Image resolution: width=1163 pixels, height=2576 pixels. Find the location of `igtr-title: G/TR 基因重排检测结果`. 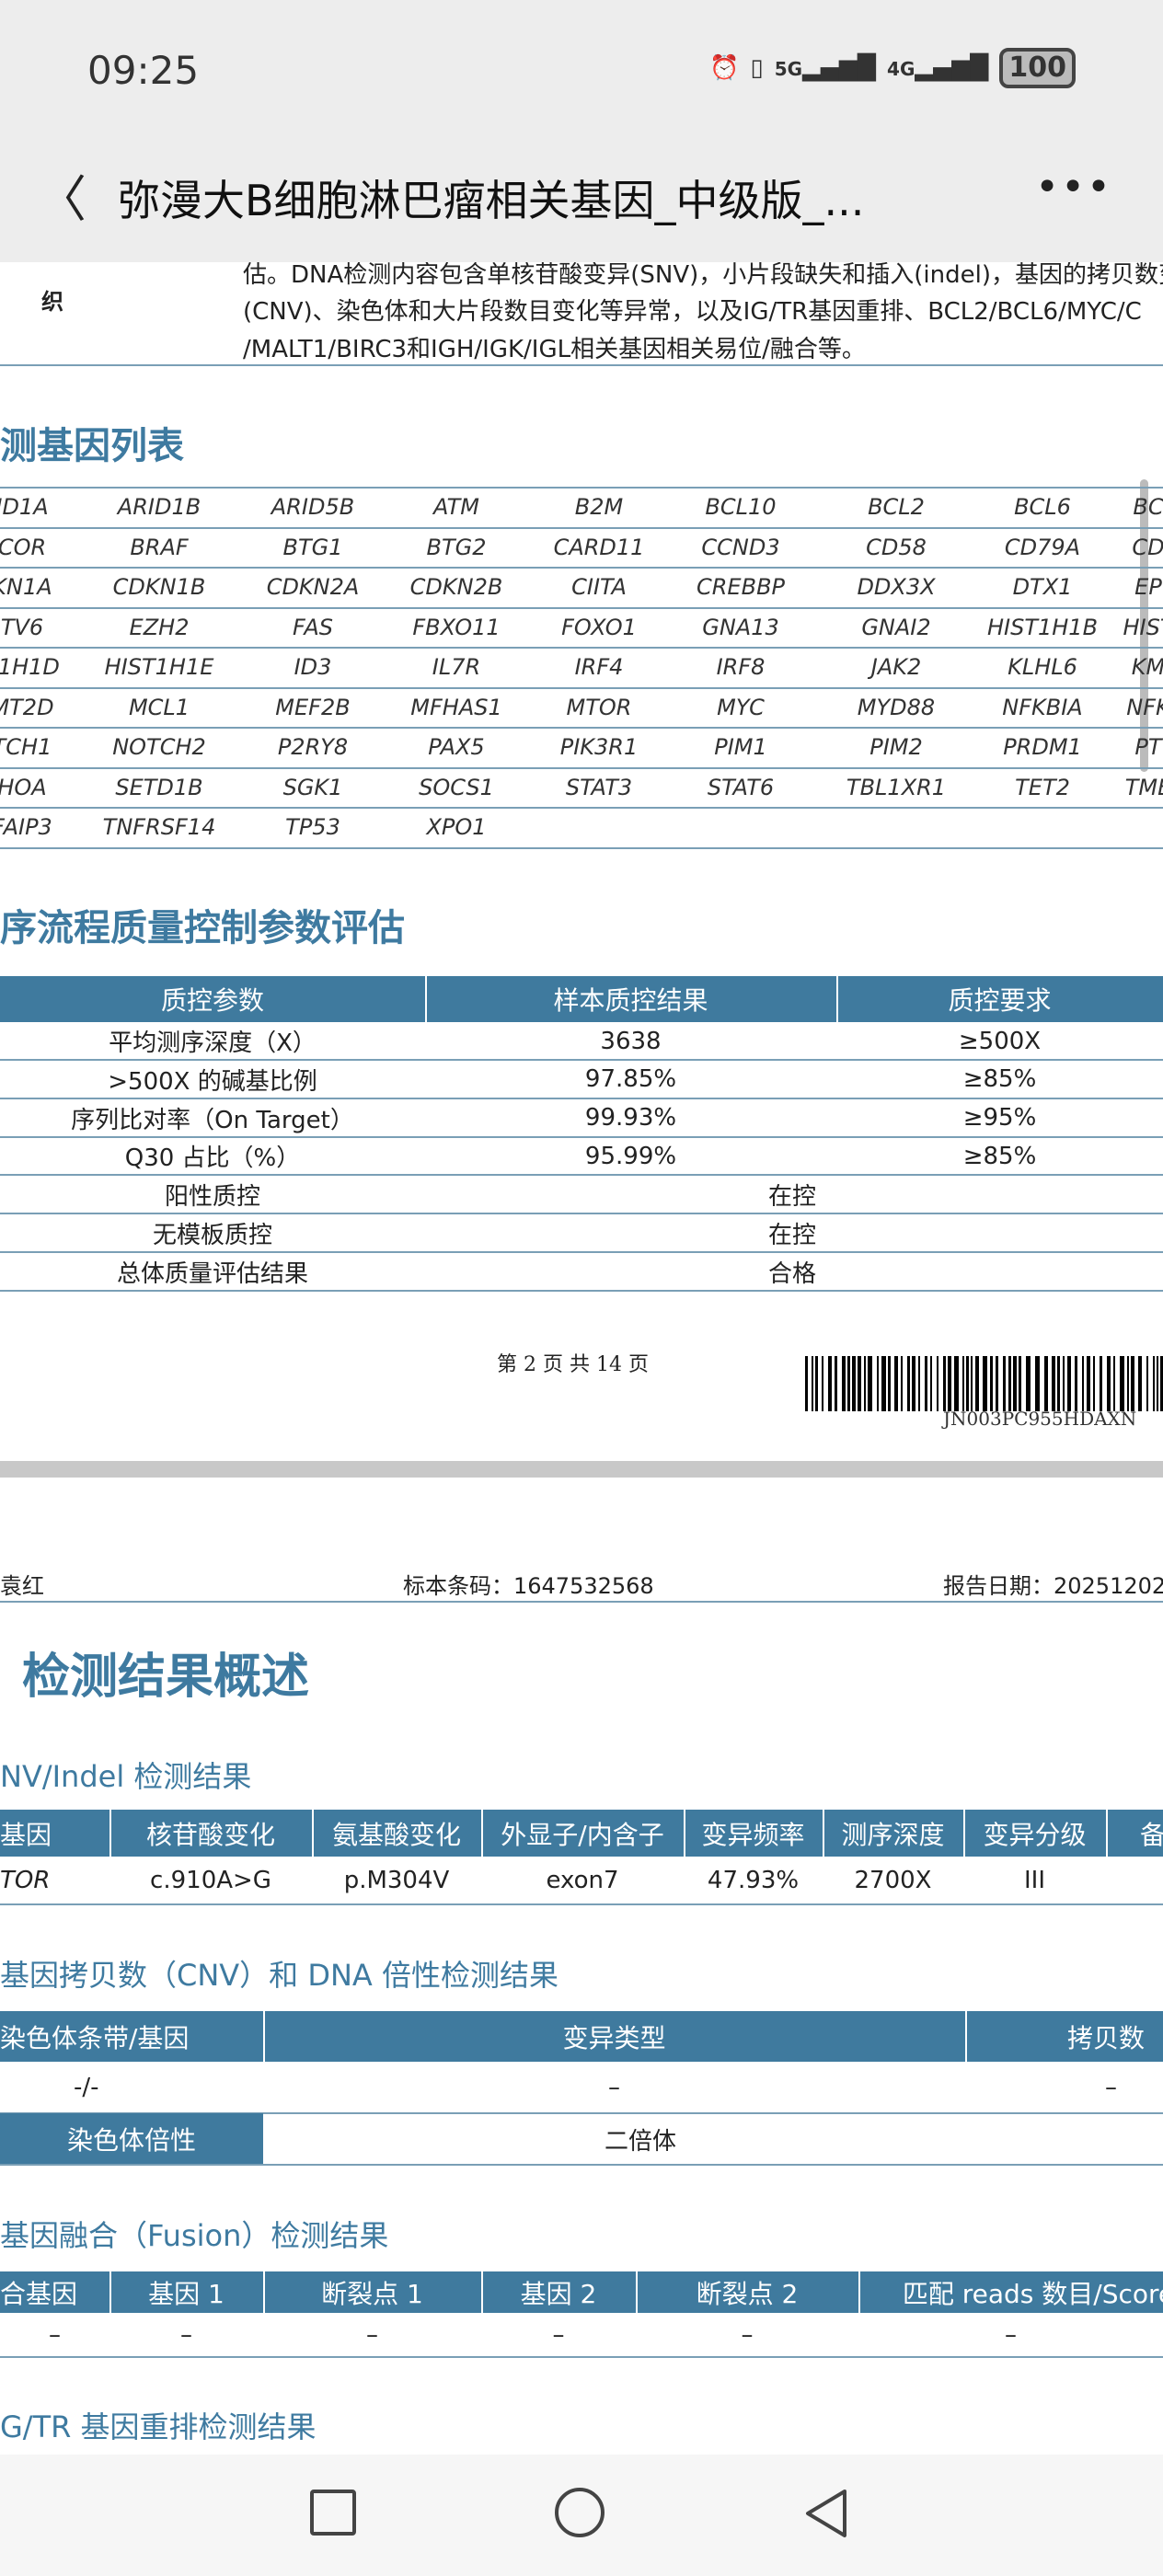

igtr-title: G/TR 基因重排检测结果 is located at coordinates (159, 2426).